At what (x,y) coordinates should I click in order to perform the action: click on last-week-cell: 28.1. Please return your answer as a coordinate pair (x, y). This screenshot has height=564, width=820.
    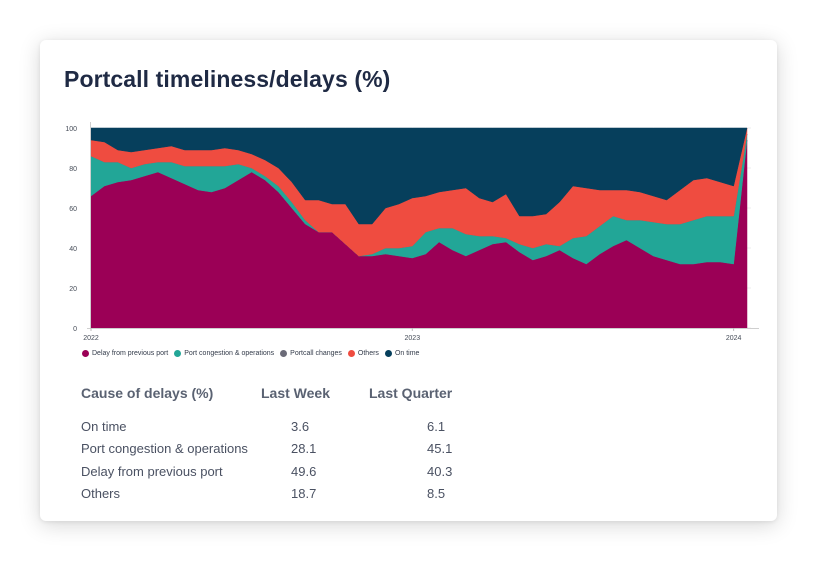
    Looking at the image, I should click on (304, 449).